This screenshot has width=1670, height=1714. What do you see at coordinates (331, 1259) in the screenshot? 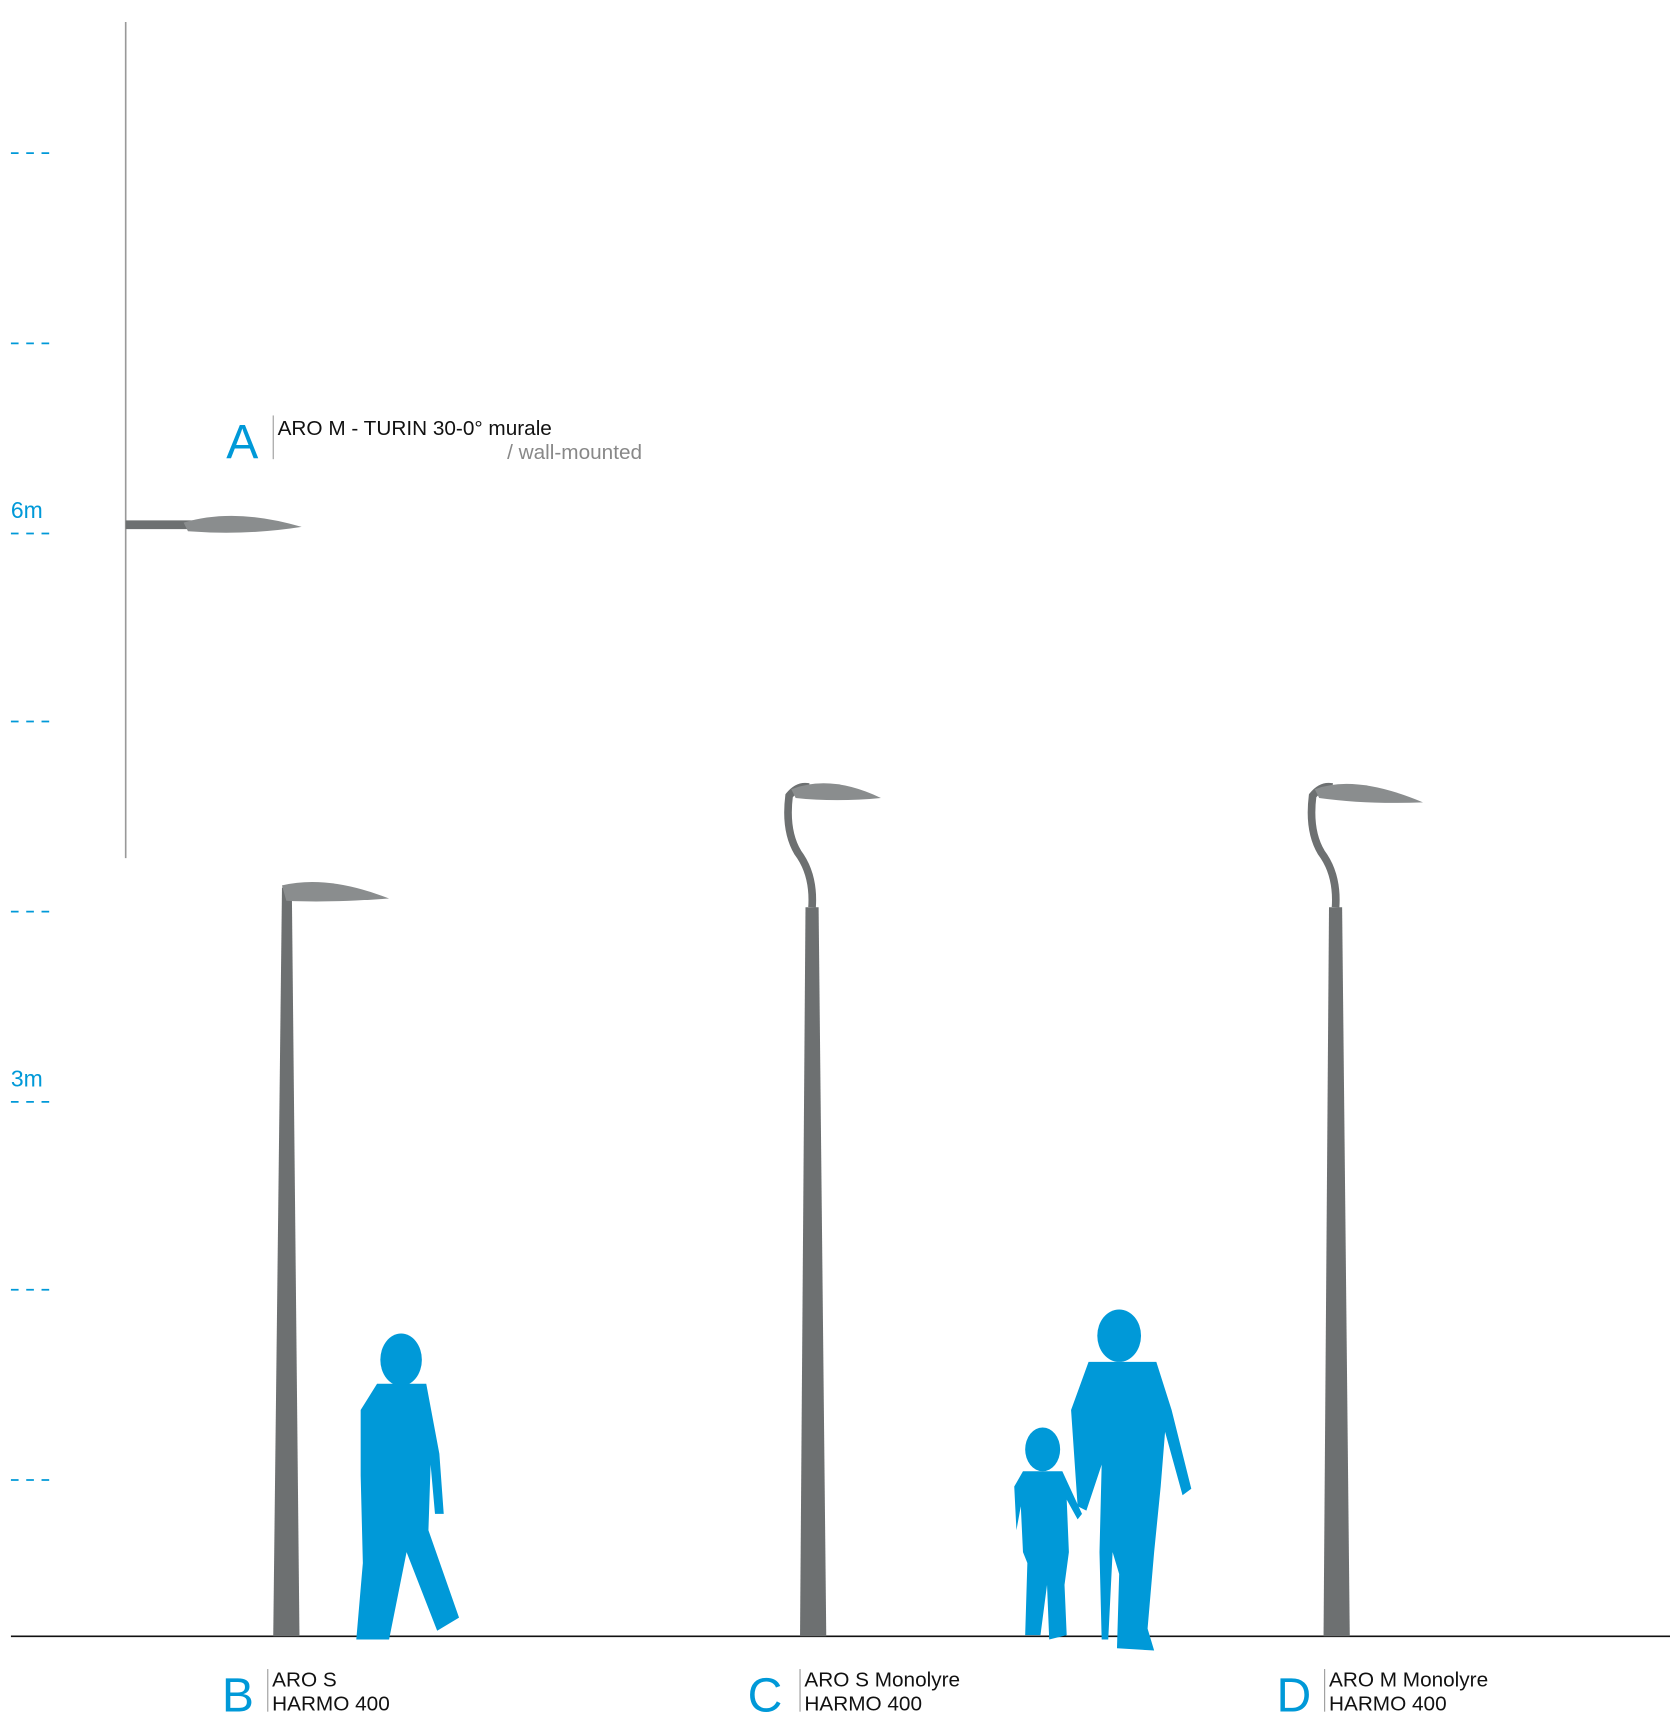
I see `luminaire-b` at bounding box center [331, 1259].